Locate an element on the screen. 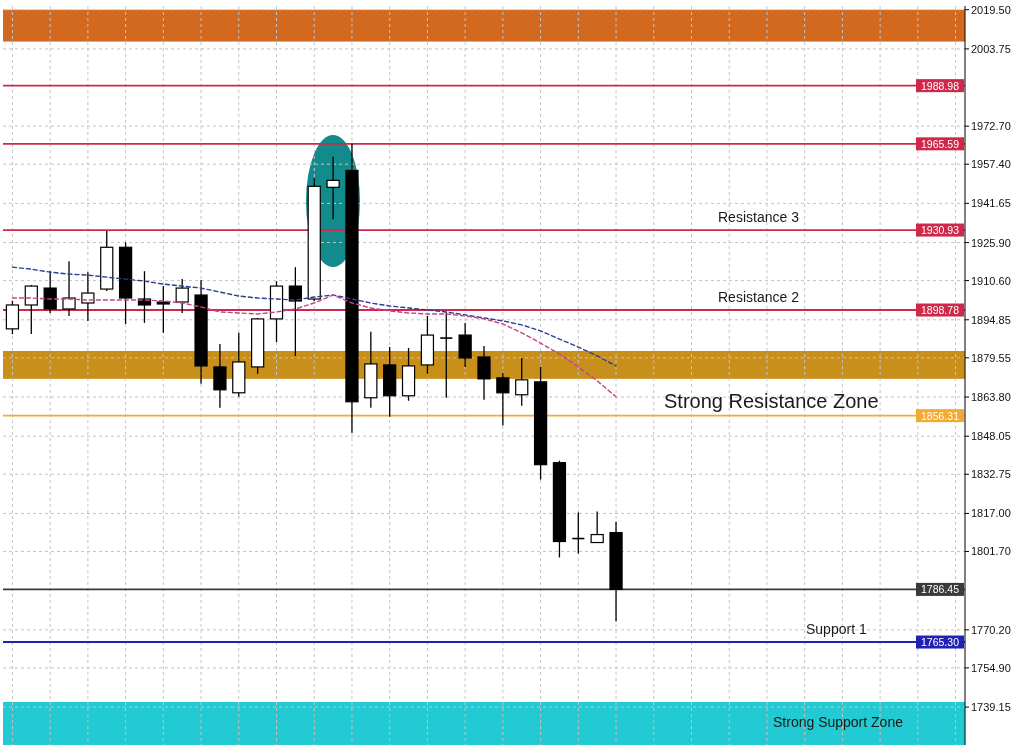 This screenshot has height=754, width=1024. annotation: Resistance 2 is located at coordinates (759, 297).